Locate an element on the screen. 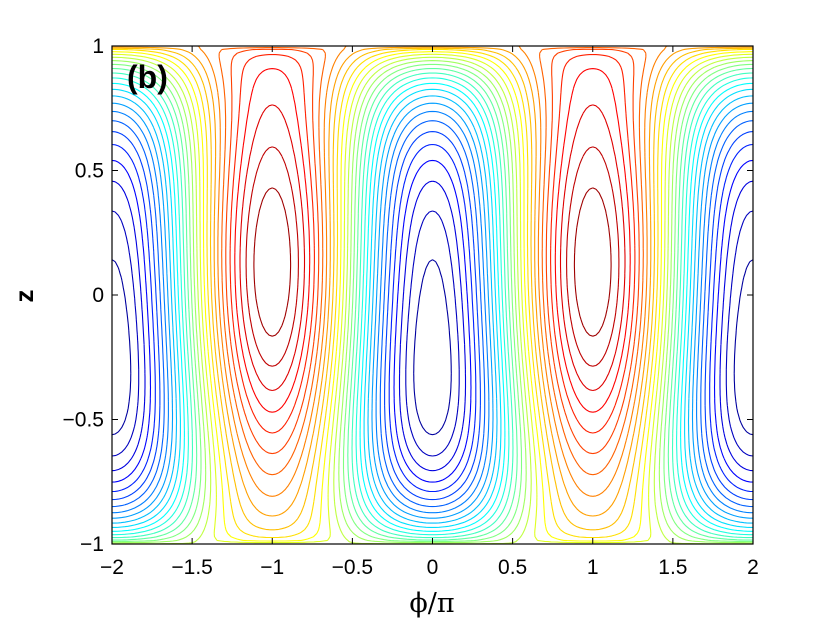 The image size is (830, 625). x-tick-label: 2 is located at coordinates (753, 567).